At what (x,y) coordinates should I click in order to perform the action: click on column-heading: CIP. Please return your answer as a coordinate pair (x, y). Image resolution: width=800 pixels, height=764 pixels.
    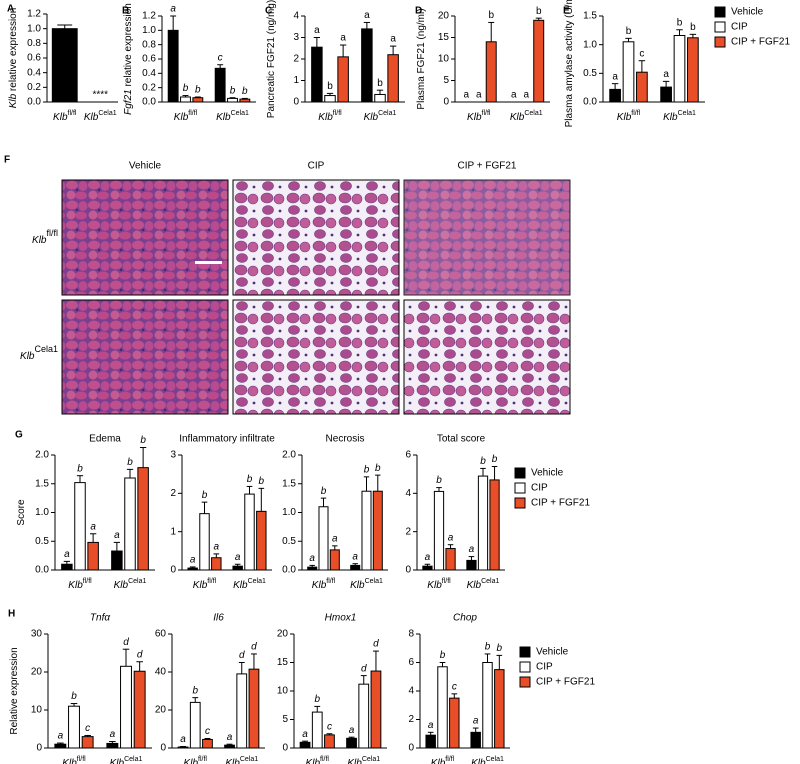
    Looking at the image, I should click on (316, 166).